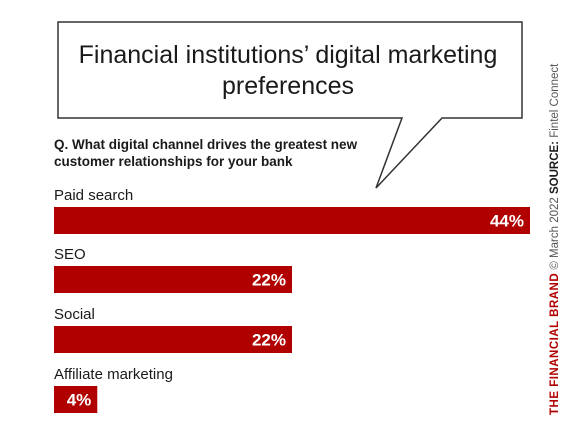 The image size is (585, 436). I want to click on value-label-seo: 22%, so click(269, 280).